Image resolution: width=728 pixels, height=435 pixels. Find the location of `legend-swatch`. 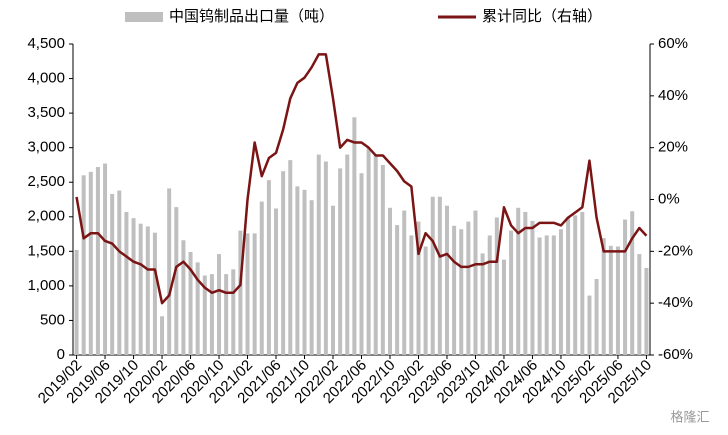

legend-swatch is located at coordinates (144, 17).